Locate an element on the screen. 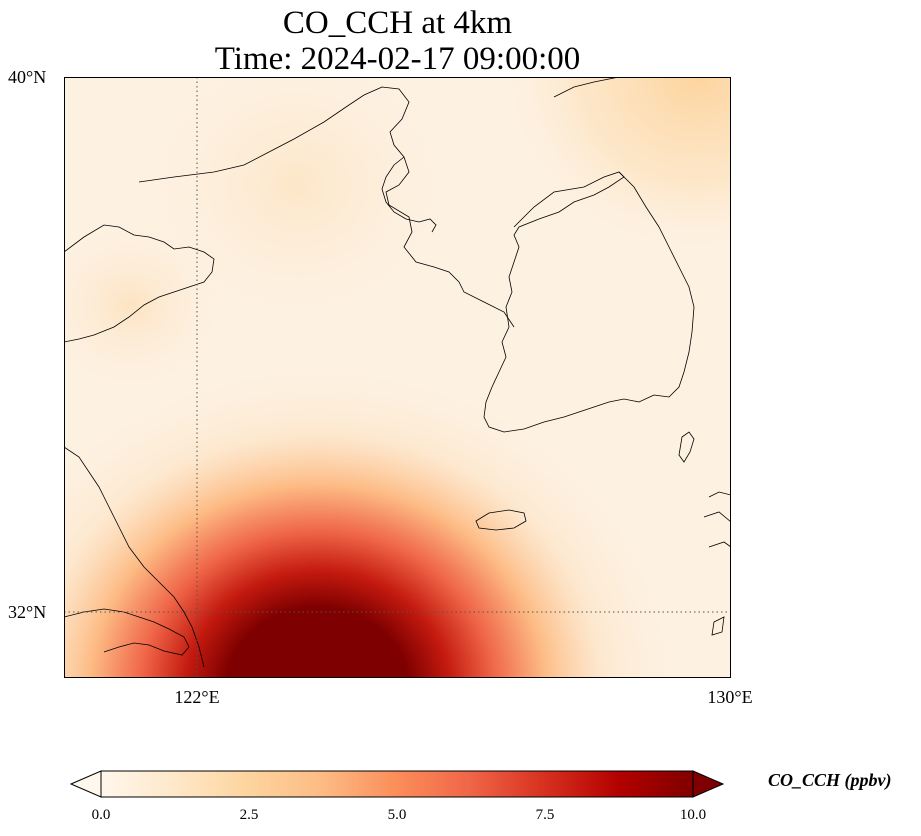 This screenshot has height=836, width=921. colorbar-tick-7-5: 7.5 is located at coordinates (545, 815).